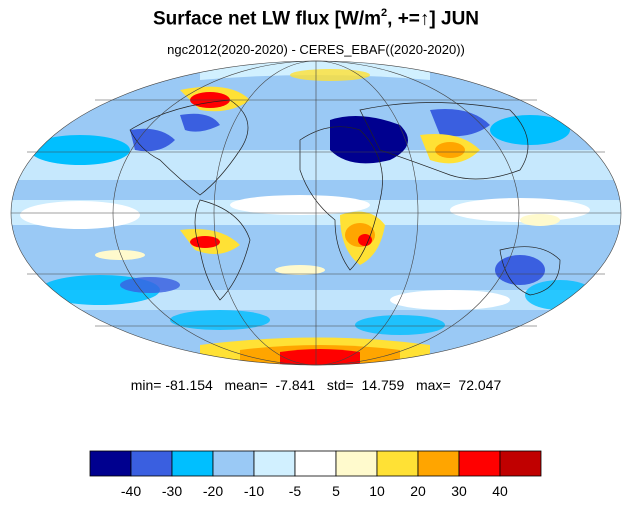 The image size is (632, 506). I want to click on stat-mean-label: mean=, so click(246, 385).